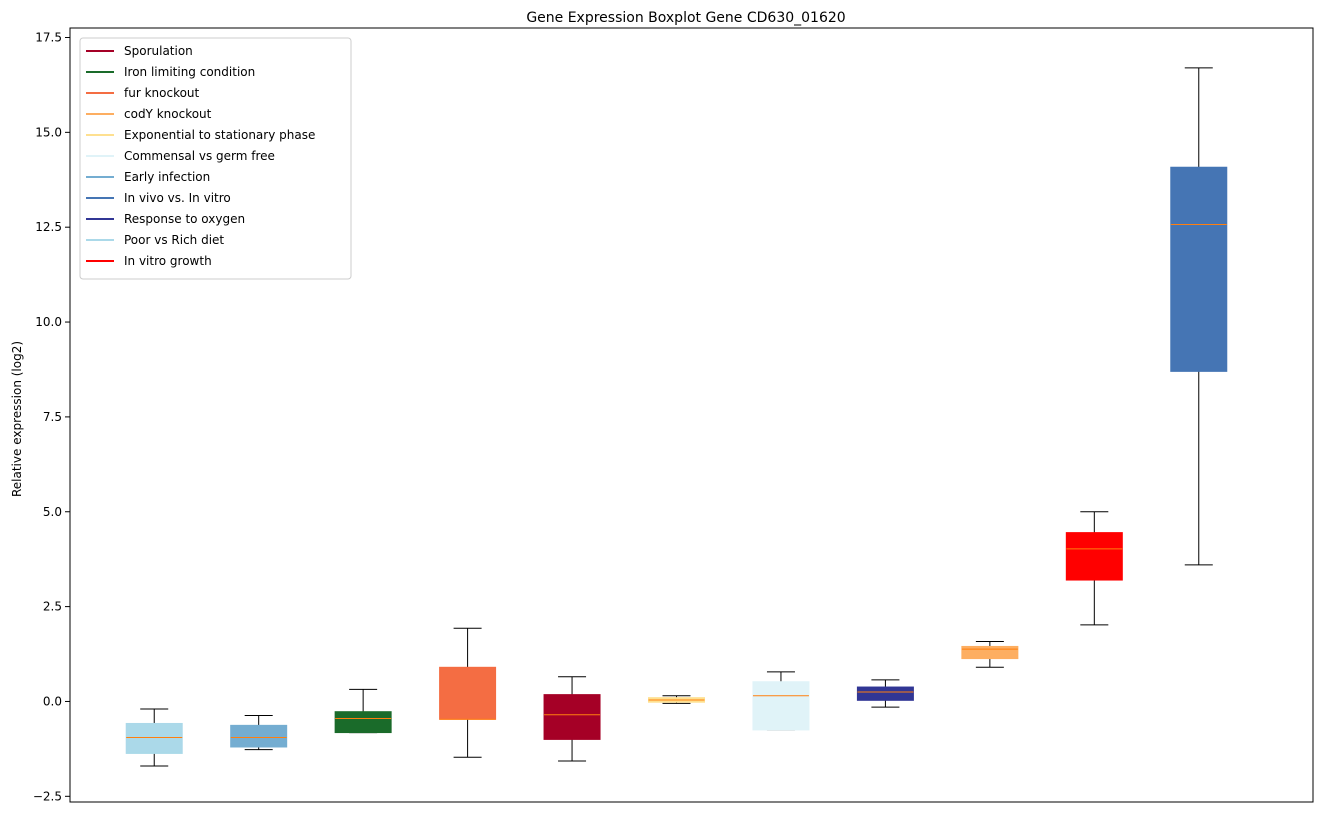  What do you see at coordinates (685, 18) in the screenshot?
I see `chart-title: Gene Expression Boxplot Gene CD630_01620` at bounding box center [685, 18].